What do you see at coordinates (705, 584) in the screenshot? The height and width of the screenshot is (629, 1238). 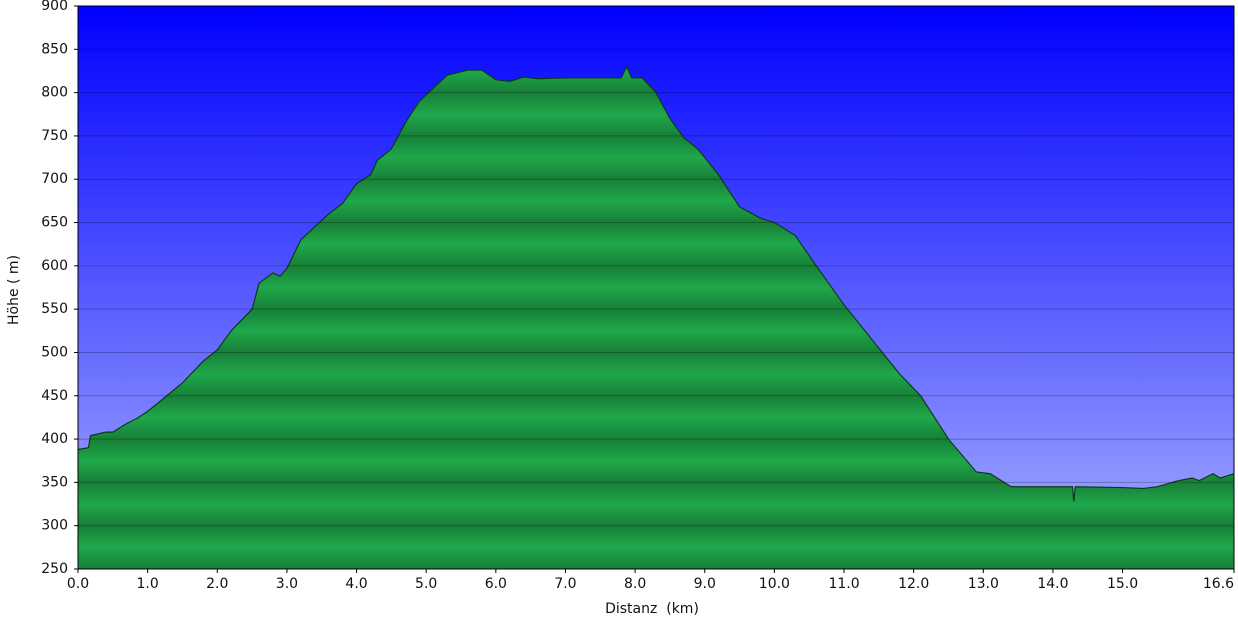 I see `x-tick-label: 9.0` at bounding box center [705, 584].